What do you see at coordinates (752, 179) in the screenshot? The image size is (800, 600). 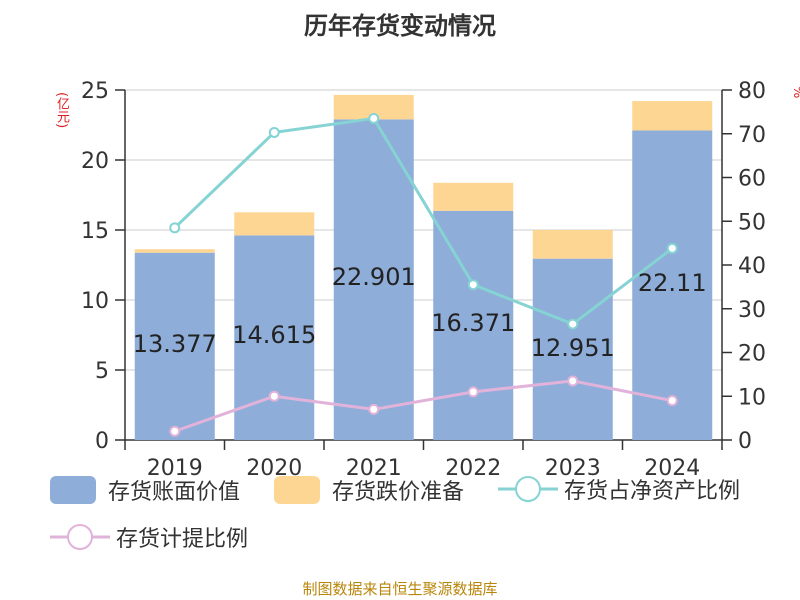 I see `right-axis-tick-label: 60` at bounding box center [752, 179].